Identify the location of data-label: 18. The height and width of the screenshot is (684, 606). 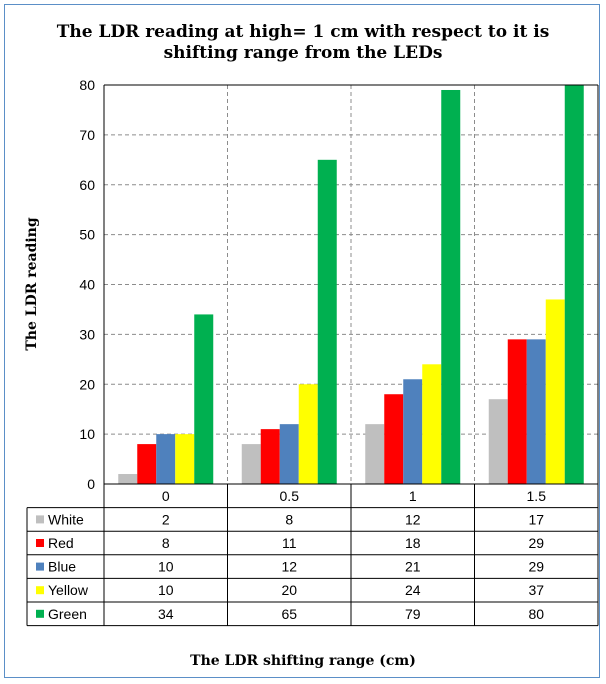
(413, 543).